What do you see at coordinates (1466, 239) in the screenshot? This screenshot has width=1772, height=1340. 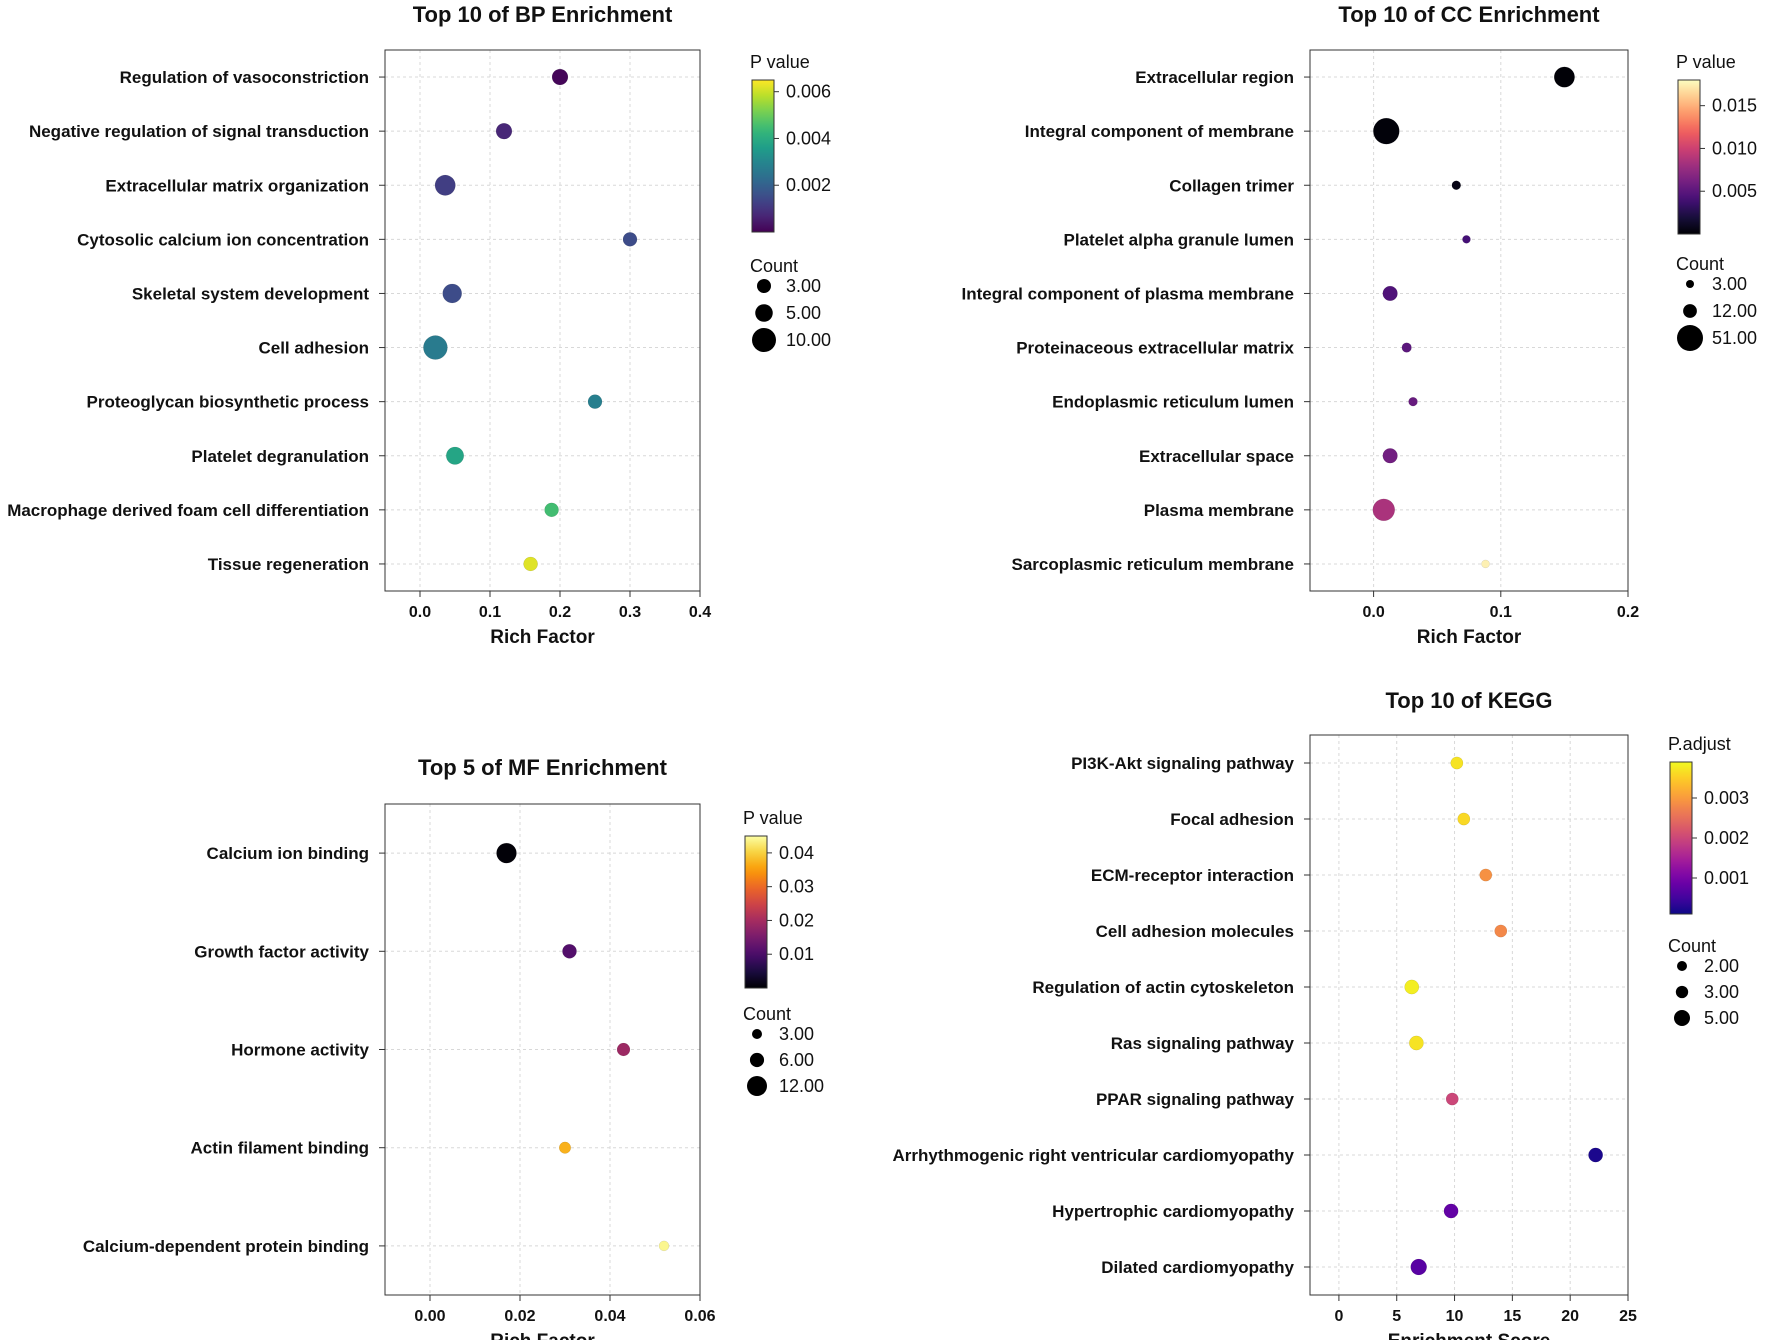 I see `cc-point-platelet-alpha-granule-lumen` at bounding box center [1466, 239].